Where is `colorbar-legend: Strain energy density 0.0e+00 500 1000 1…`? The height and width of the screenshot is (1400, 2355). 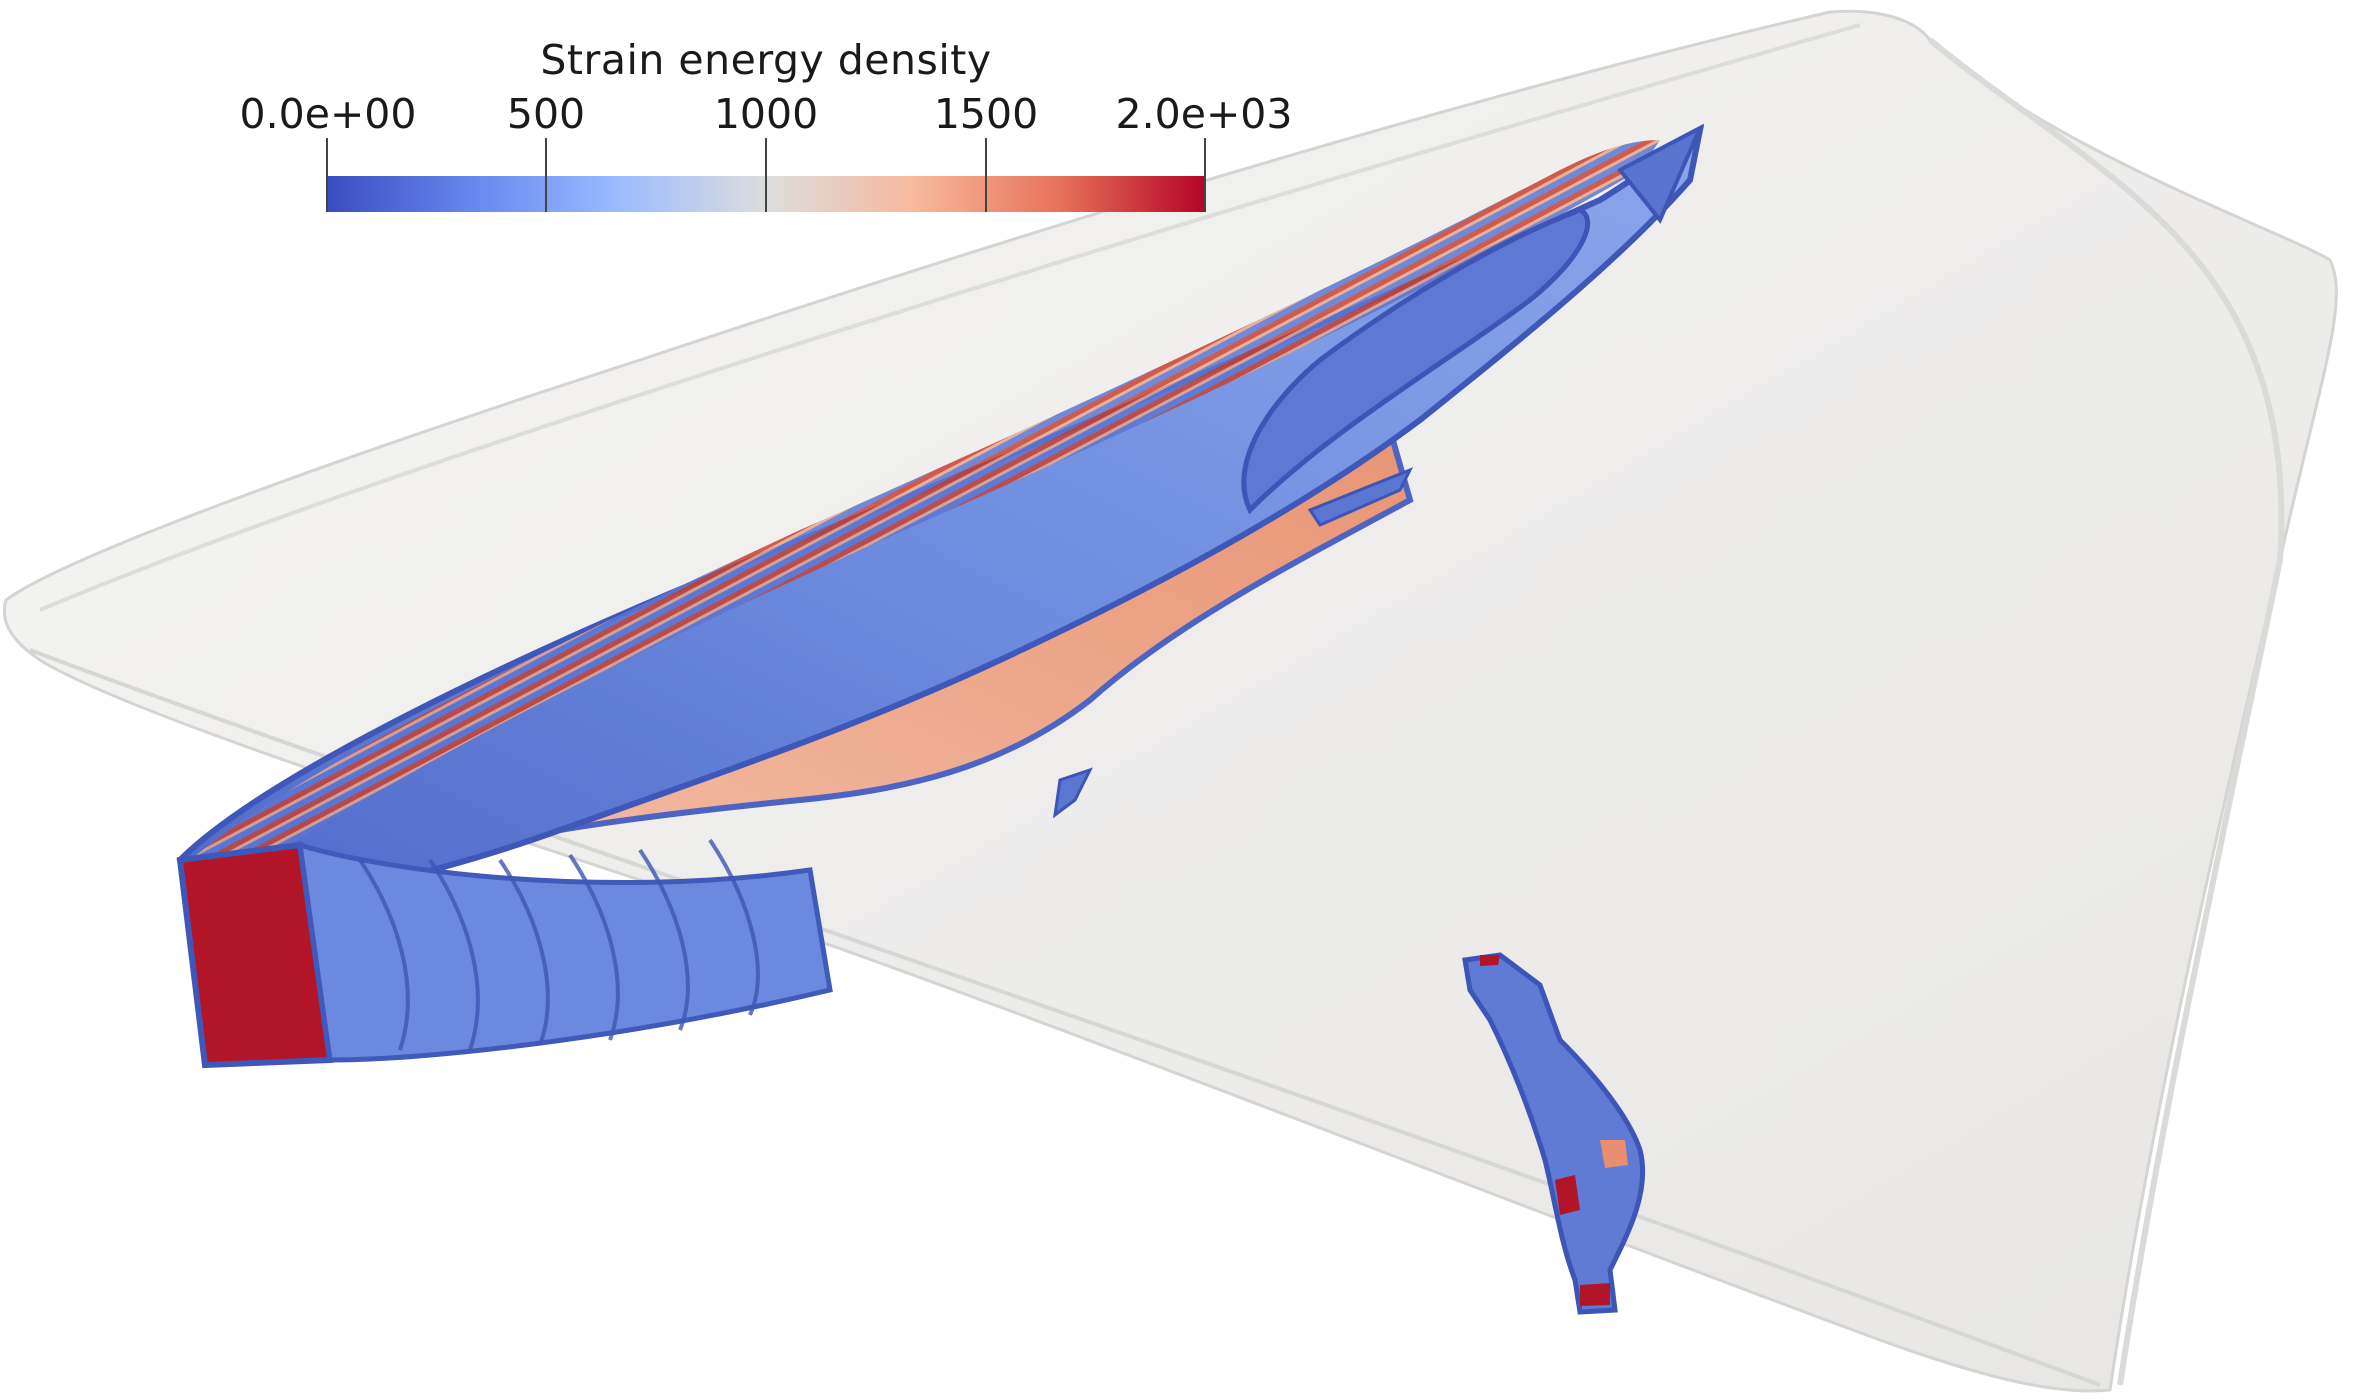
colorbar-legend: Strain energy density 0.0e+00 500 1000 1… is located at coordinates (766, 124).